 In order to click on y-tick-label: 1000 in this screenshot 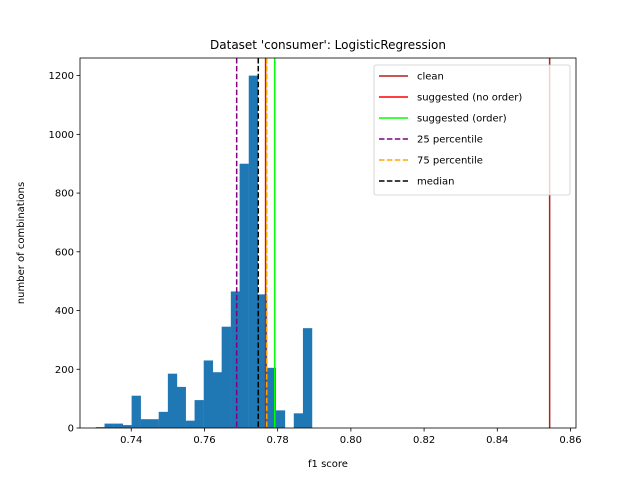, I will do `click(61, 135)`.